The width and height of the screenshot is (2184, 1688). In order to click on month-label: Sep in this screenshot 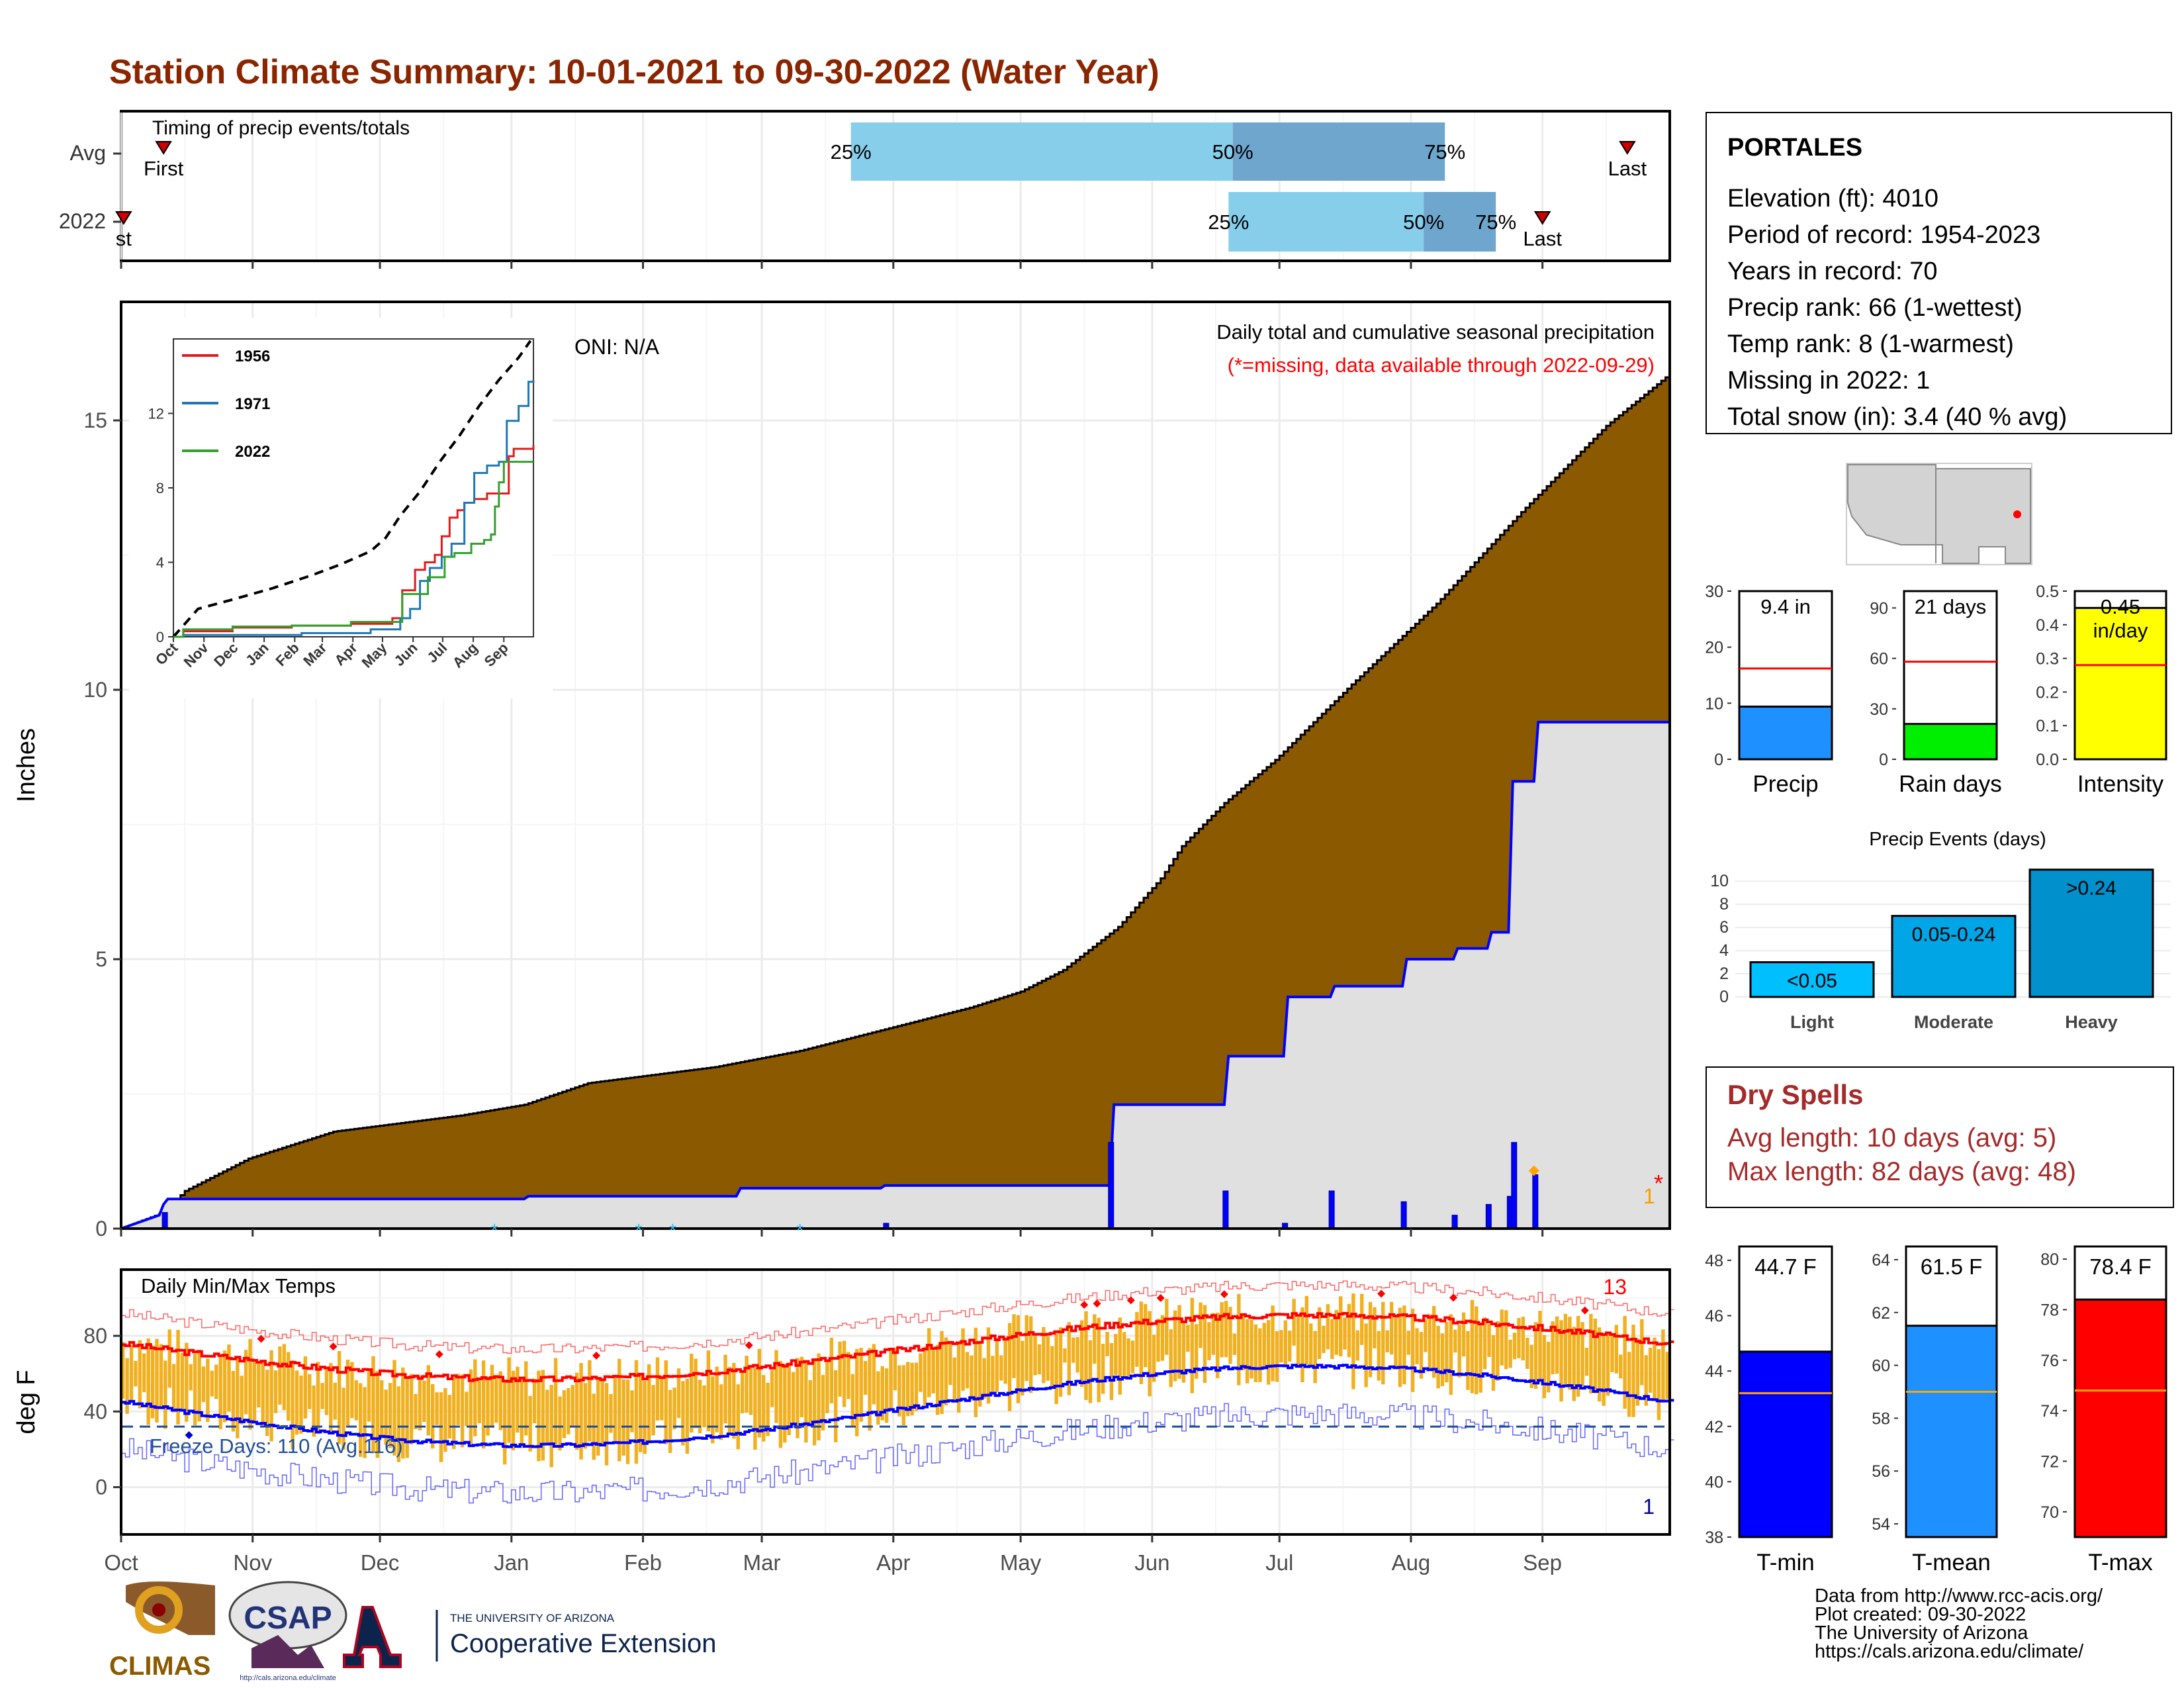, I will do `click(1542, 1562)`.